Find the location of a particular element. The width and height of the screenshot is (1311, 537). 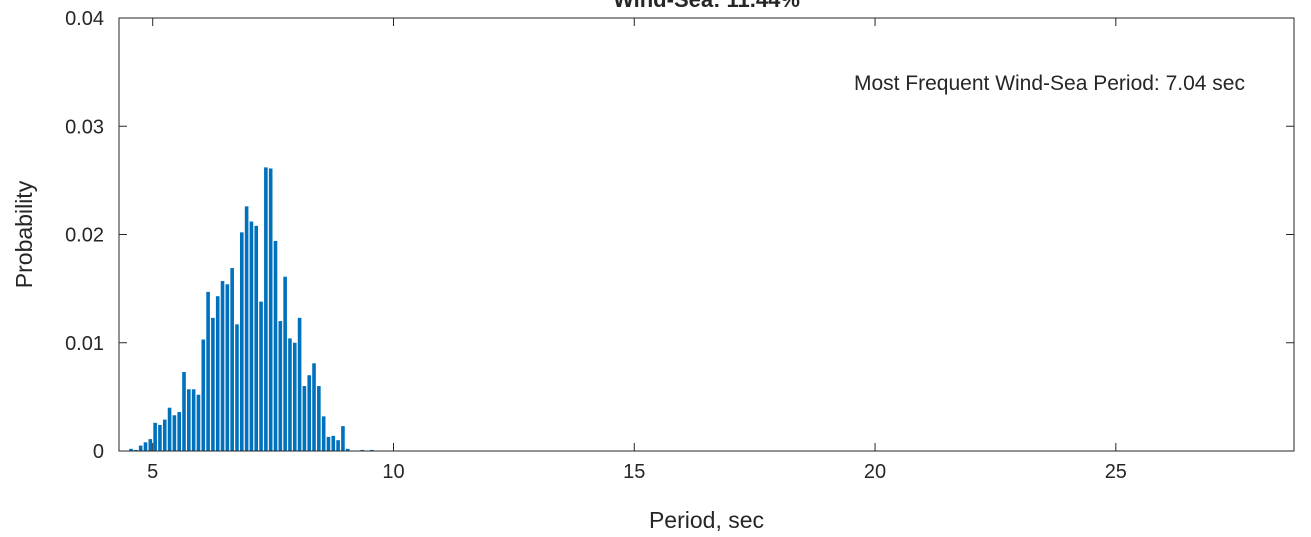

x-tick-label: 5 is located at coordinates (152, 472).